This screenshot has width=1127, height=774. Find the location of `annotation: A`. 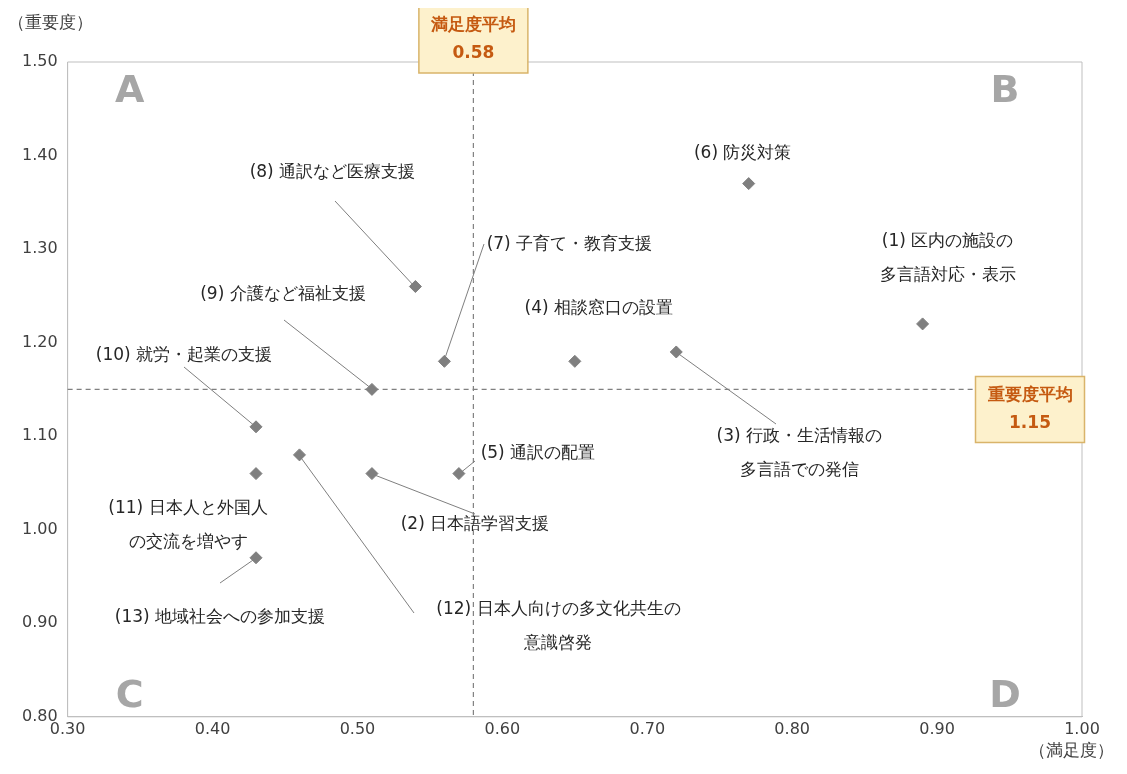

annotation: A is located at coordinates (129, 88).